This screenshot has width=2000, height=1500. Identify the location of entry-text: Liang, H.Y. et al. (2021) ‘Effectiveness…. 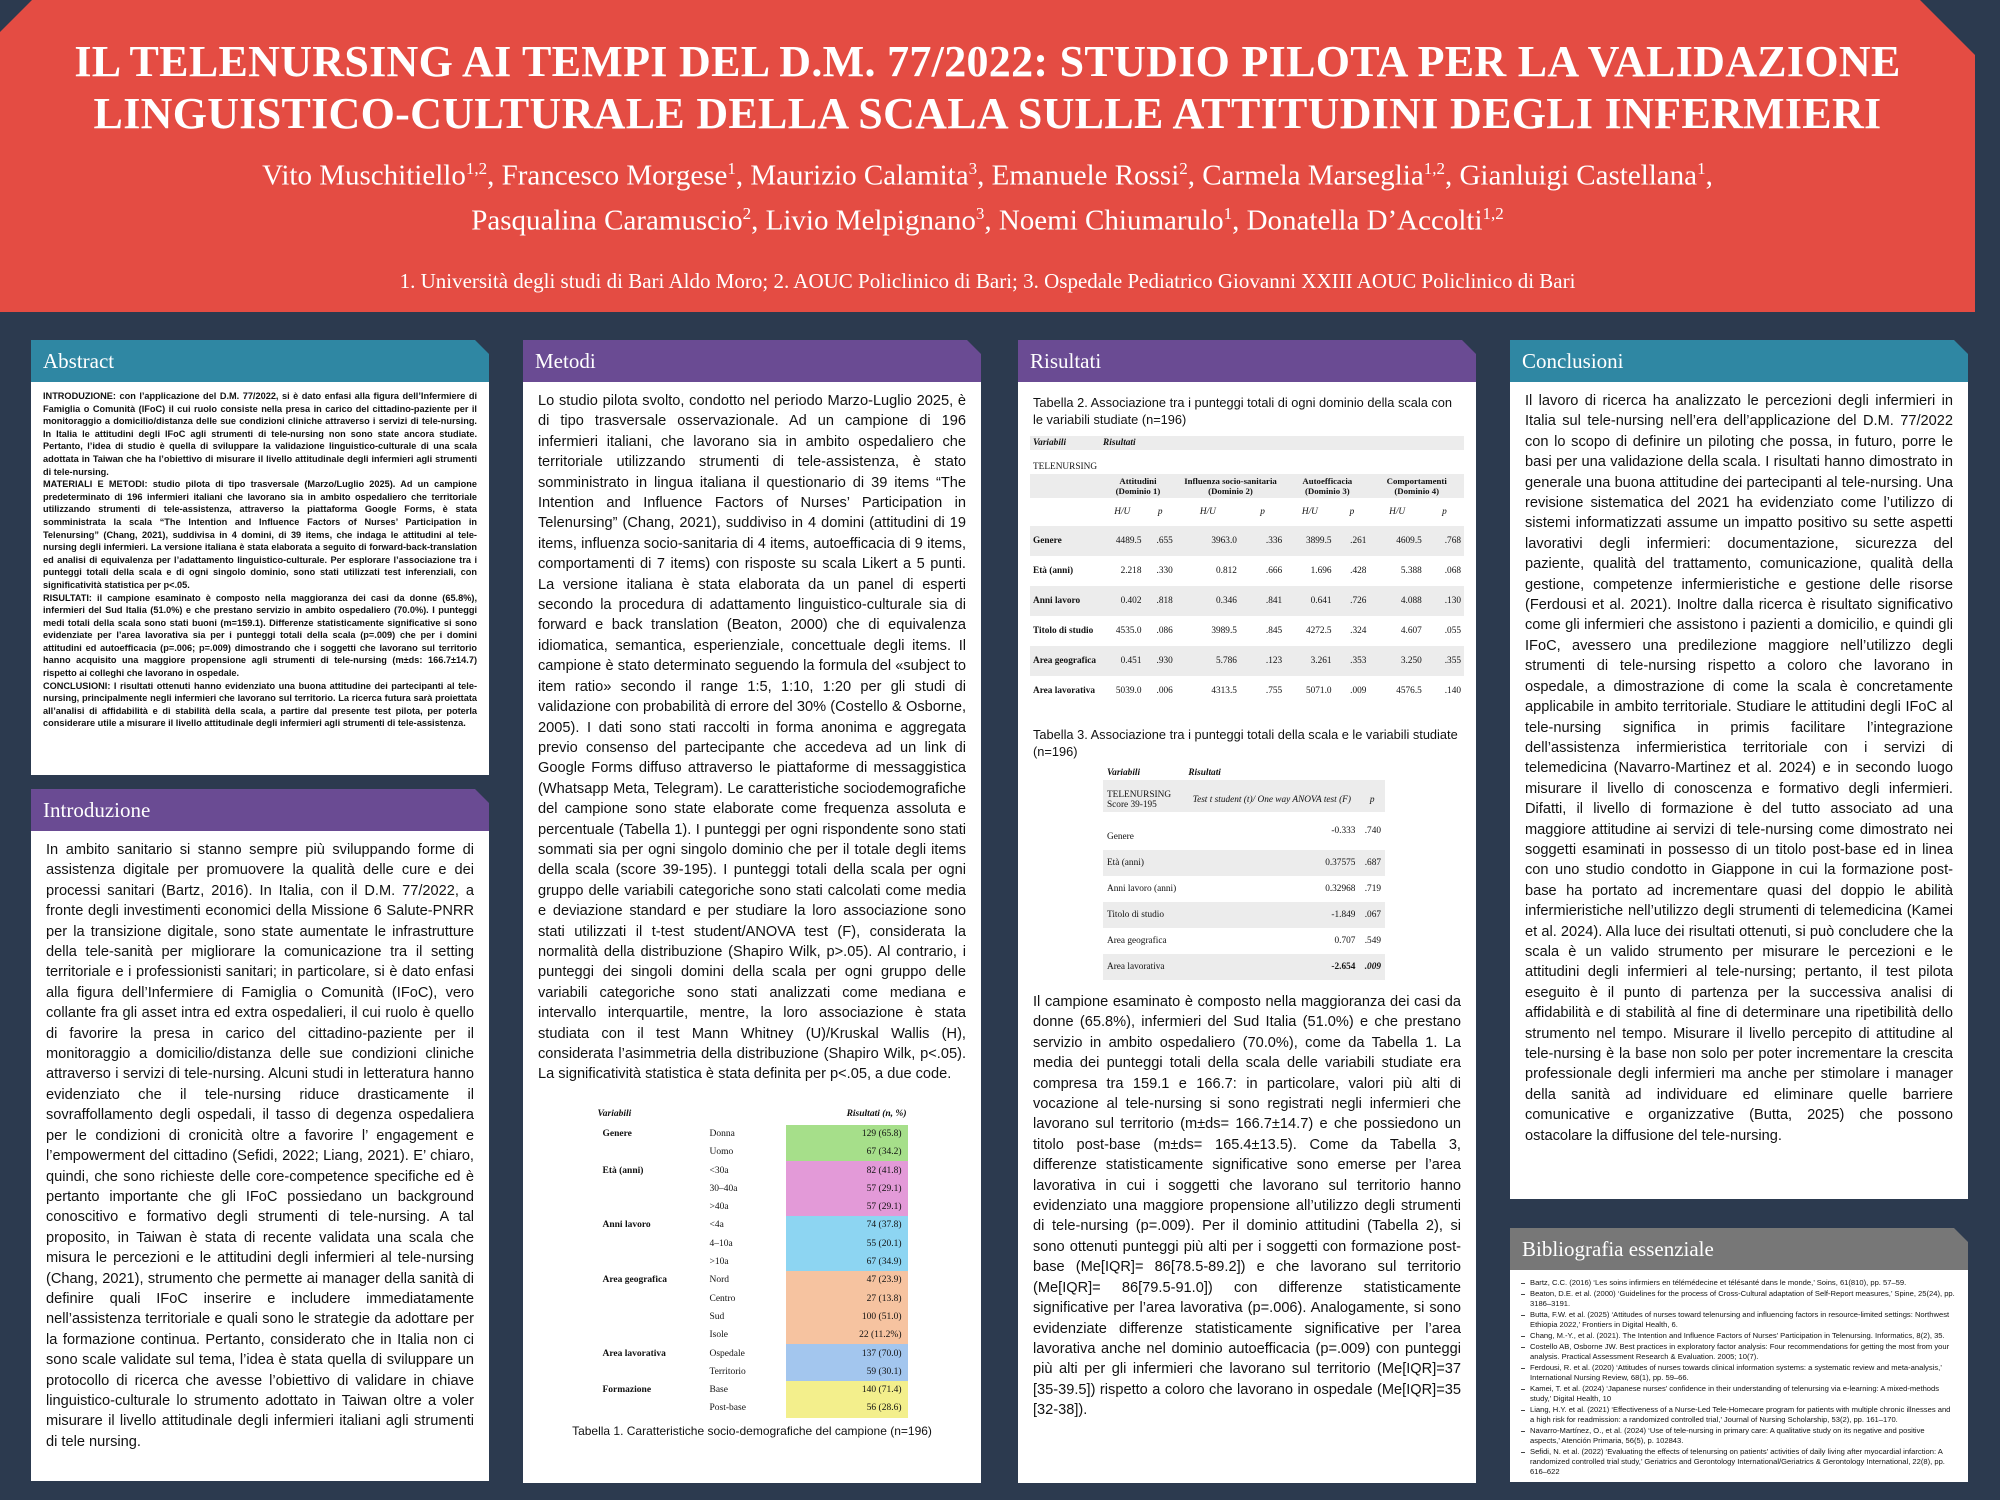
(1740, 1414).